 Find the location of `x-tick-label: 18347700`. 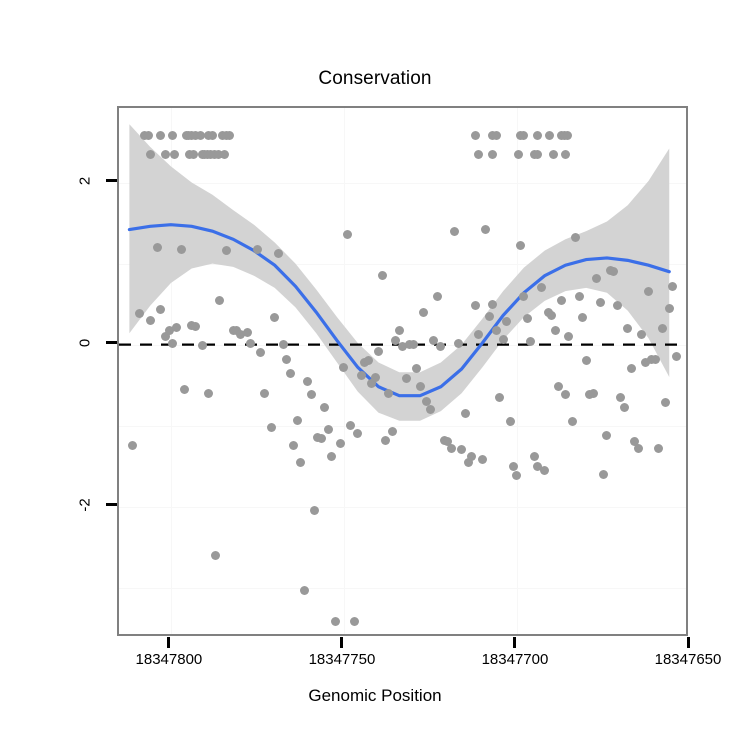

x-tick-label: 18347700 is located at coordinates (515, 659).